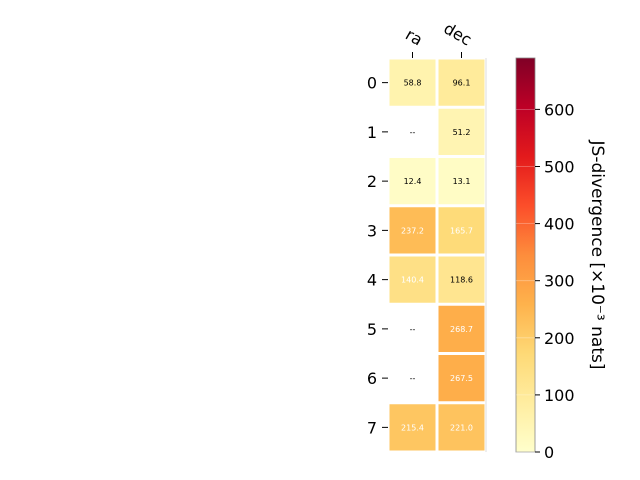 The image size is (640, 480). I want to click on cell-value-label: 140.4, so click(412, 280).